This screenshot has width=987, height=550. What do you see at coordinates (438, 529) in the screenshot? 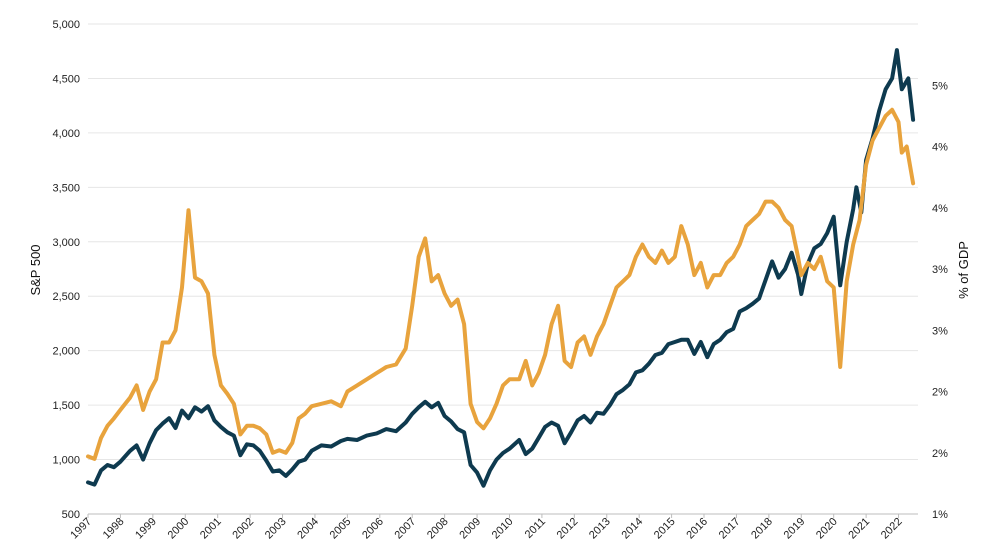
I see `x-tick-label: 2008` at bounding box center [438, 529].